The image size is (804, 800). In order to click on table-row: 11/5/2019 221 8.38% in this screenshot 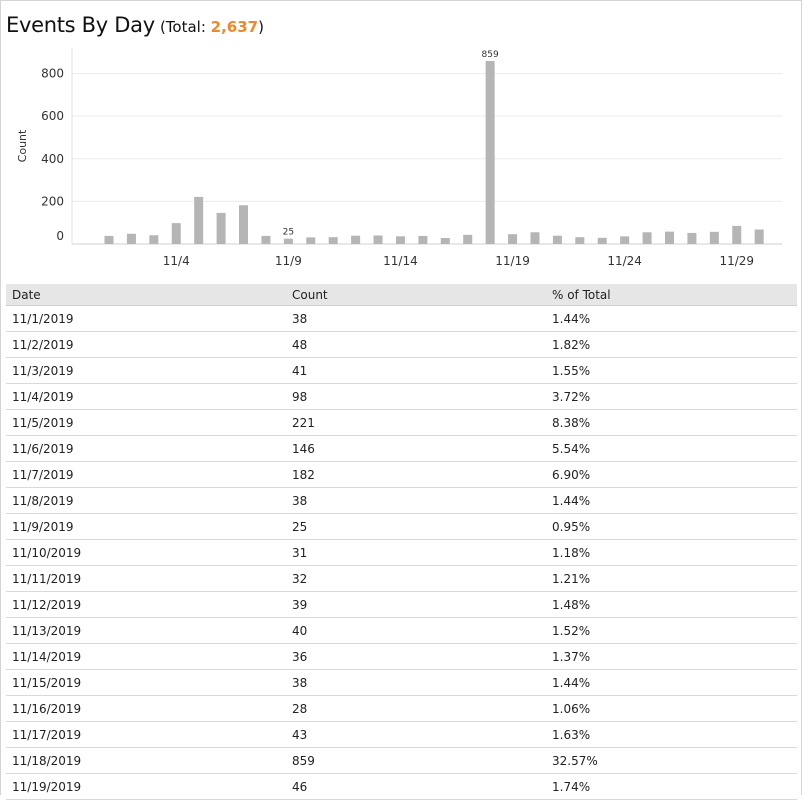, I will do `click(401, 422)`.